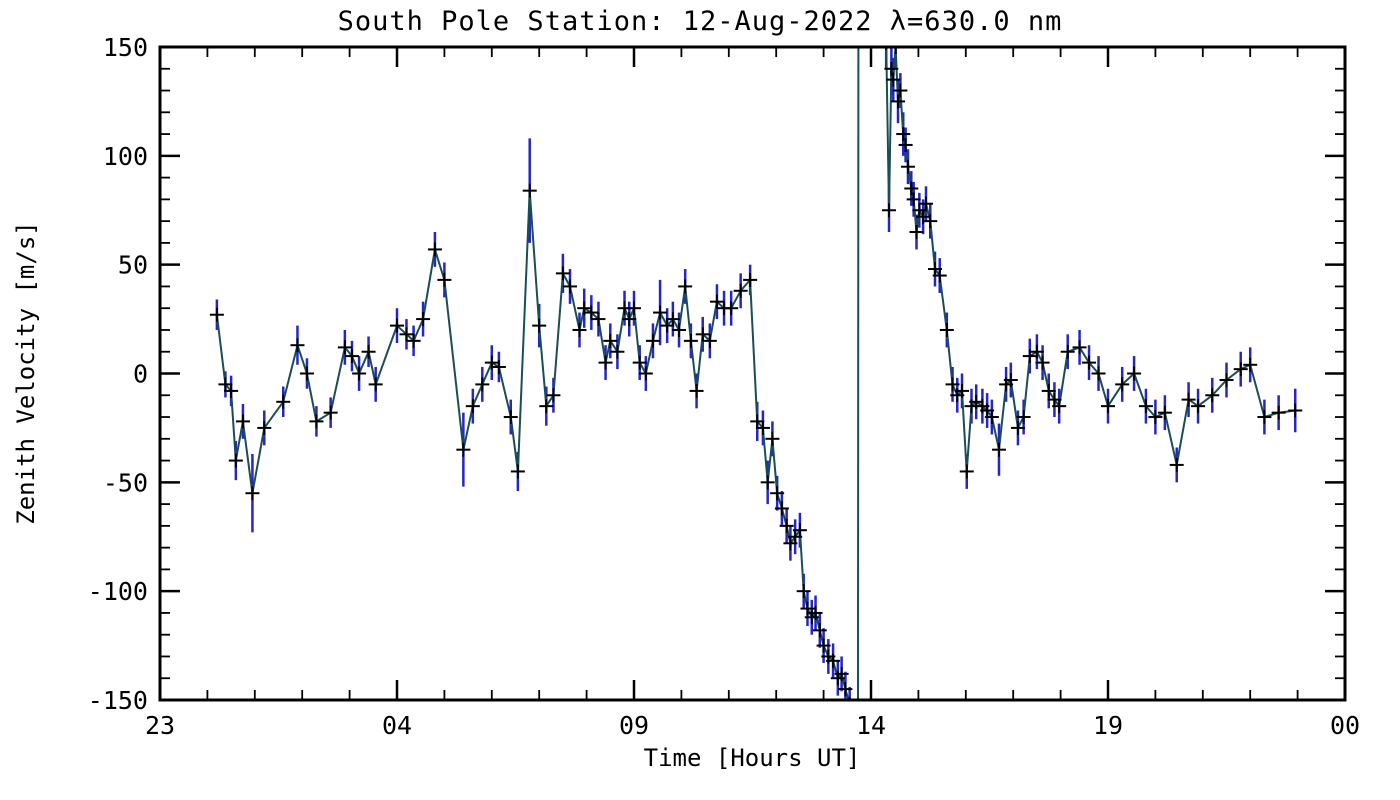 The image size is (1400, 800). What do you see at coordinates (871, 725) in the screenshot?
I see `x-tick-label: 14` at bounding box center [871, 725].